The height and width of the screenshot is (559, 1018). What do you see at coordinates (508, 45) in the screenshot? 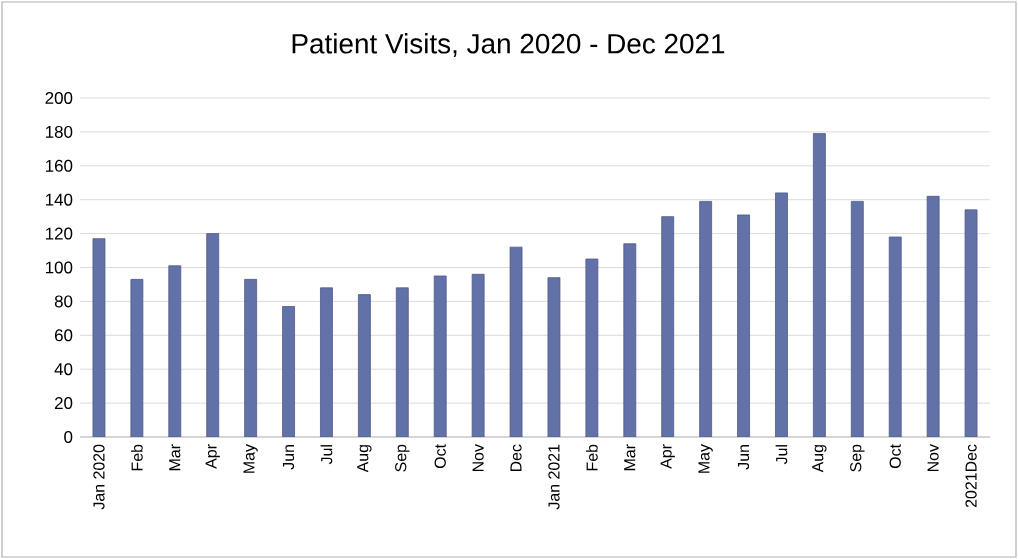
I see `chart-title: Patient Visits, Jan 2020 - Dec 2021` at bounding box center [508, 45].